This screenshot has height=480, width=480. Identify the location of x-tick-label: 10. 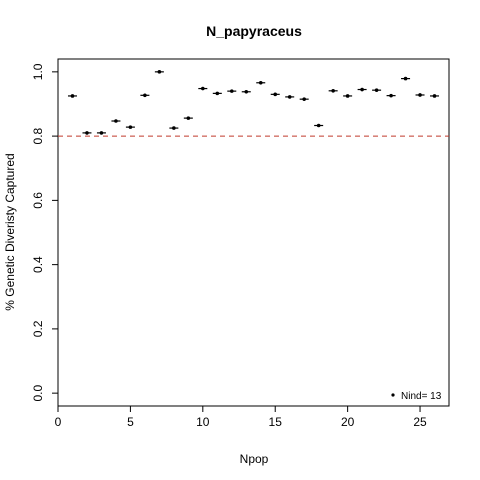
(203, 422).